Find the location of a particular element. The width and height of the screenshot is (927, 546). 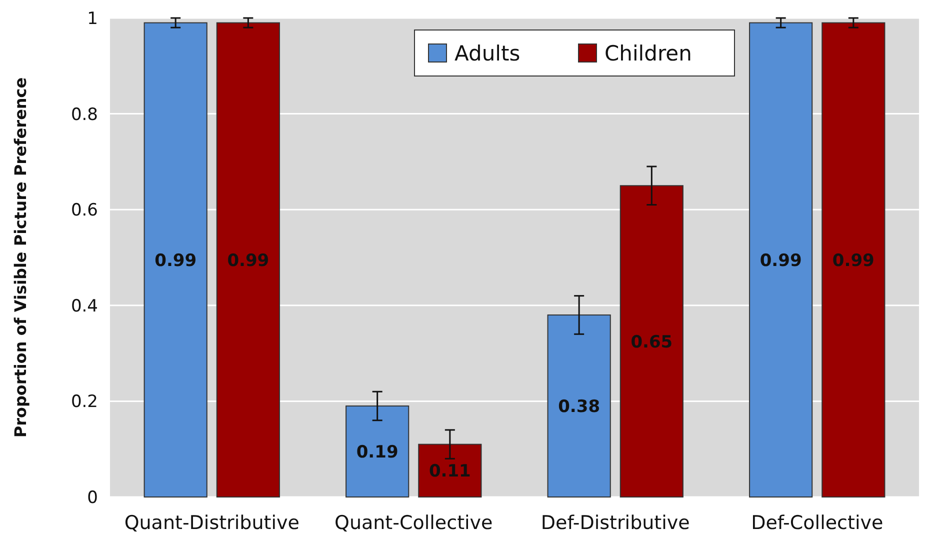

x-tick-label: Quant-Distributive is located at coordinates (212, 523).